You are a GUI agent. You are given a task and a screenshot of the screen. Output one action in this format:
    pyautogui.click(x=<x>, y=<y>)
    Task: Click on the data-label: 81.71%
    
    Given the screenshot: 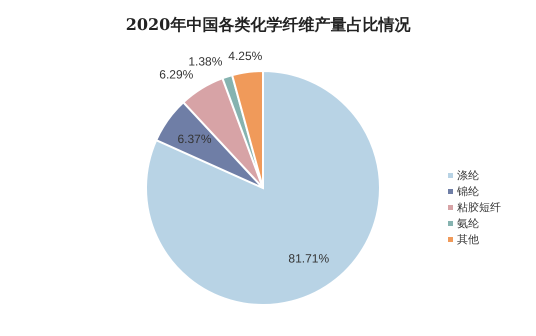 What is the action you would take?
    pyautogui.click(x=309, y=259)
    